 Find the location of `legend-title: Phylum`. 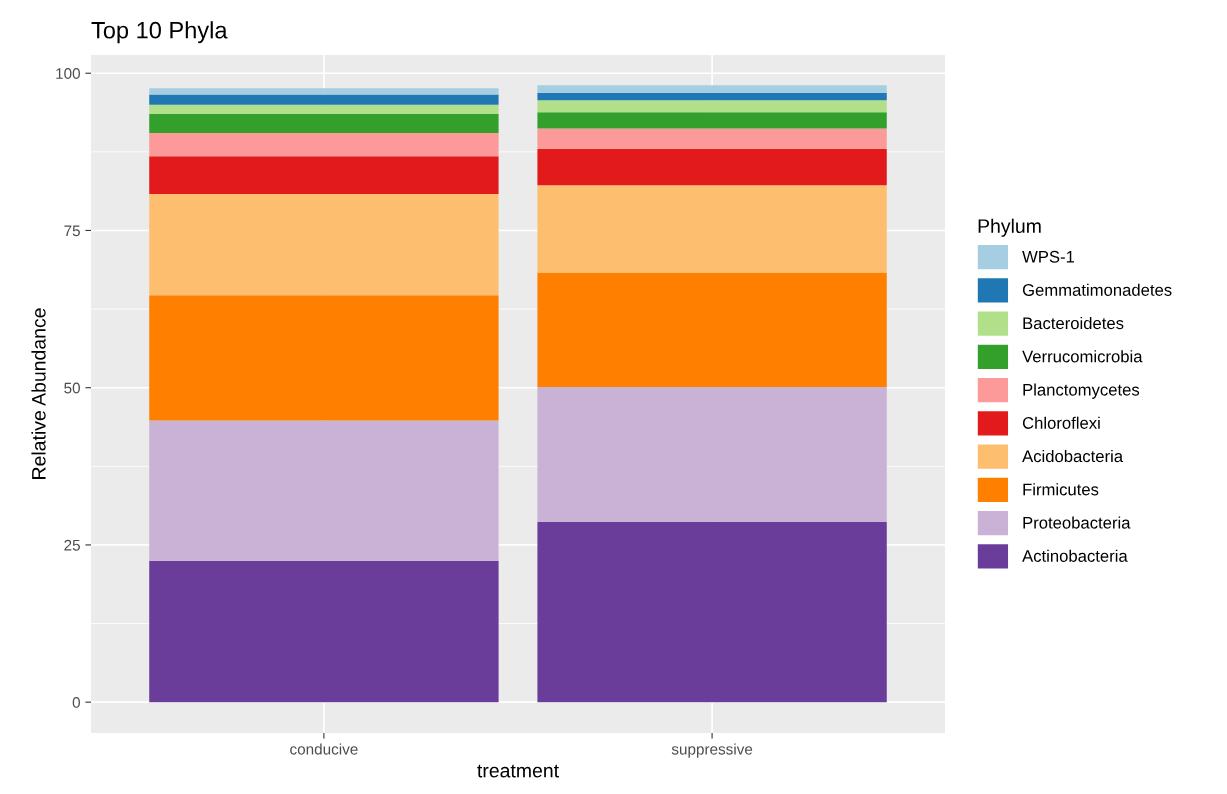

legend-title: Phylum is located at coordinates (1009, 227).